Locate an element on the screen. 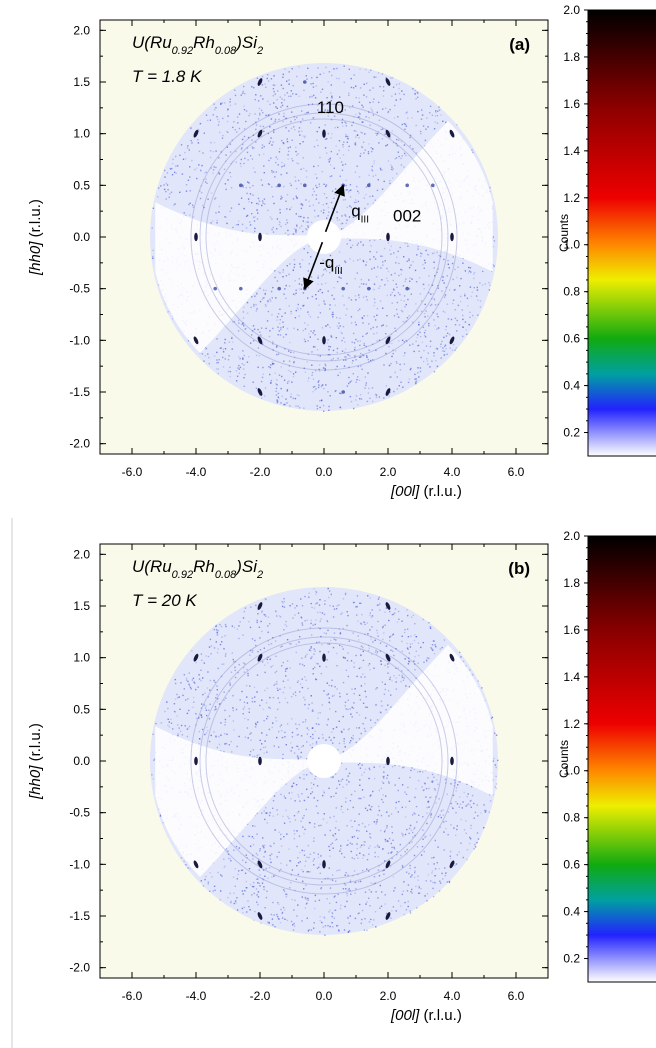 The width and height of the screenshot is (656, 1048). colorbar-tick-label: 0.8 is located at coordinates (571, 292).